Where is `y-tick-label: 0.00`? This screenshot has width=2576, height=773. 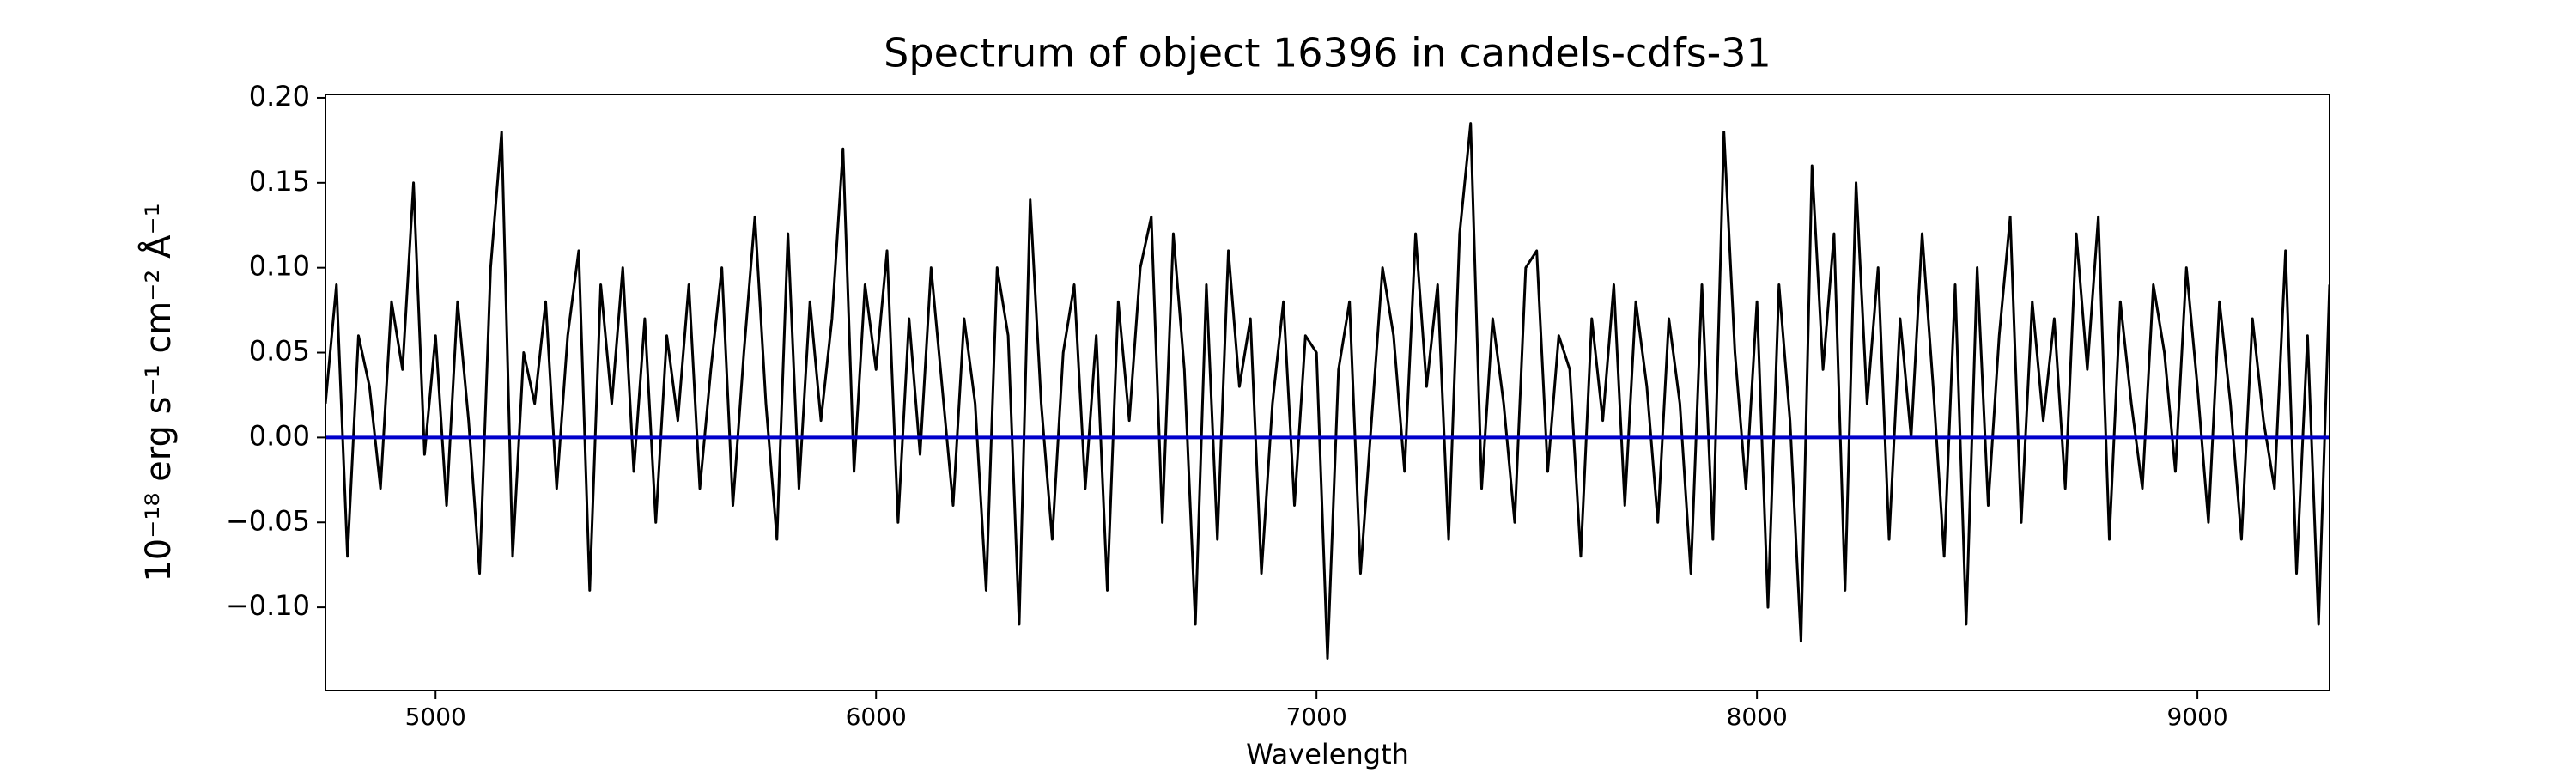 y-tick-label: 0.00 is located at coordinates (280, 435).